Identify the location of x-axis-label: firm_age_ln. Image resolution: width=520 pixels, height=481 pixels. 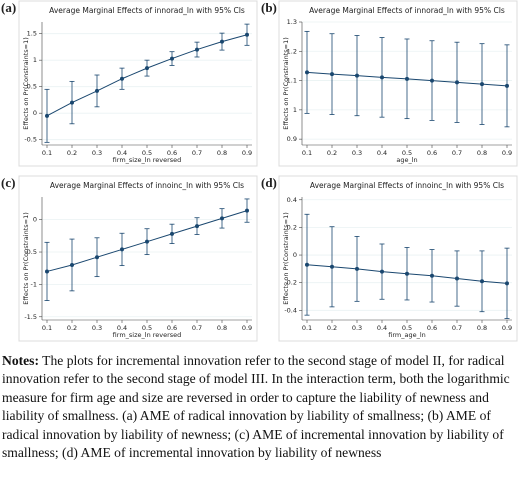
(407, 335).